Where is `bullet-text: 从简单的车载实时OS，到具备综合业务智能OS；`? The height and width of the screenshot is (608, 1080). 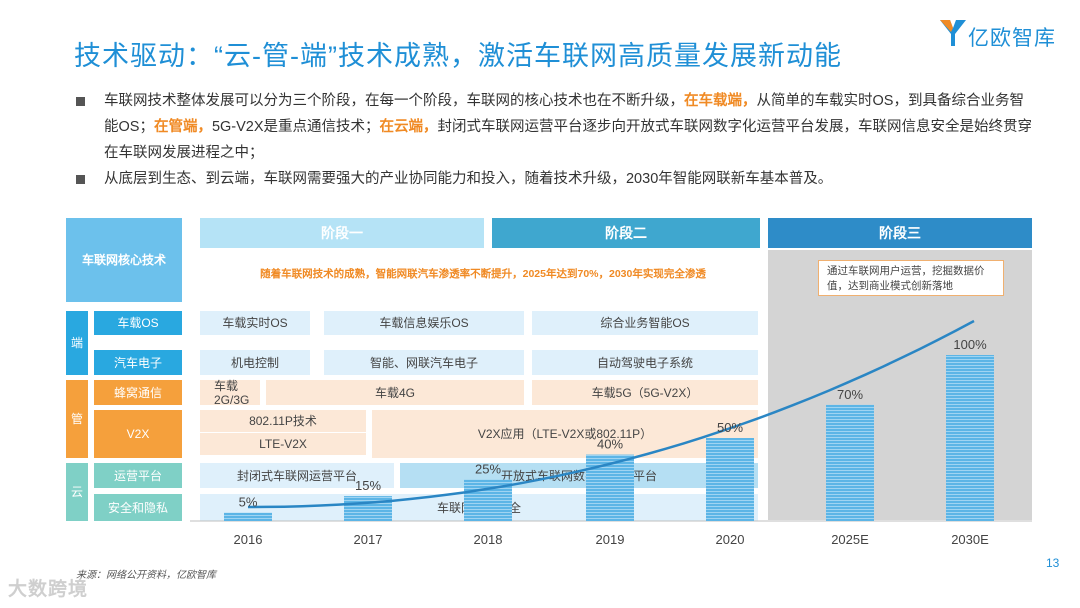
bullet-text: 从简单的车载实时OS，到具备综合业务智能OS； is located at coordinates (564, 114).